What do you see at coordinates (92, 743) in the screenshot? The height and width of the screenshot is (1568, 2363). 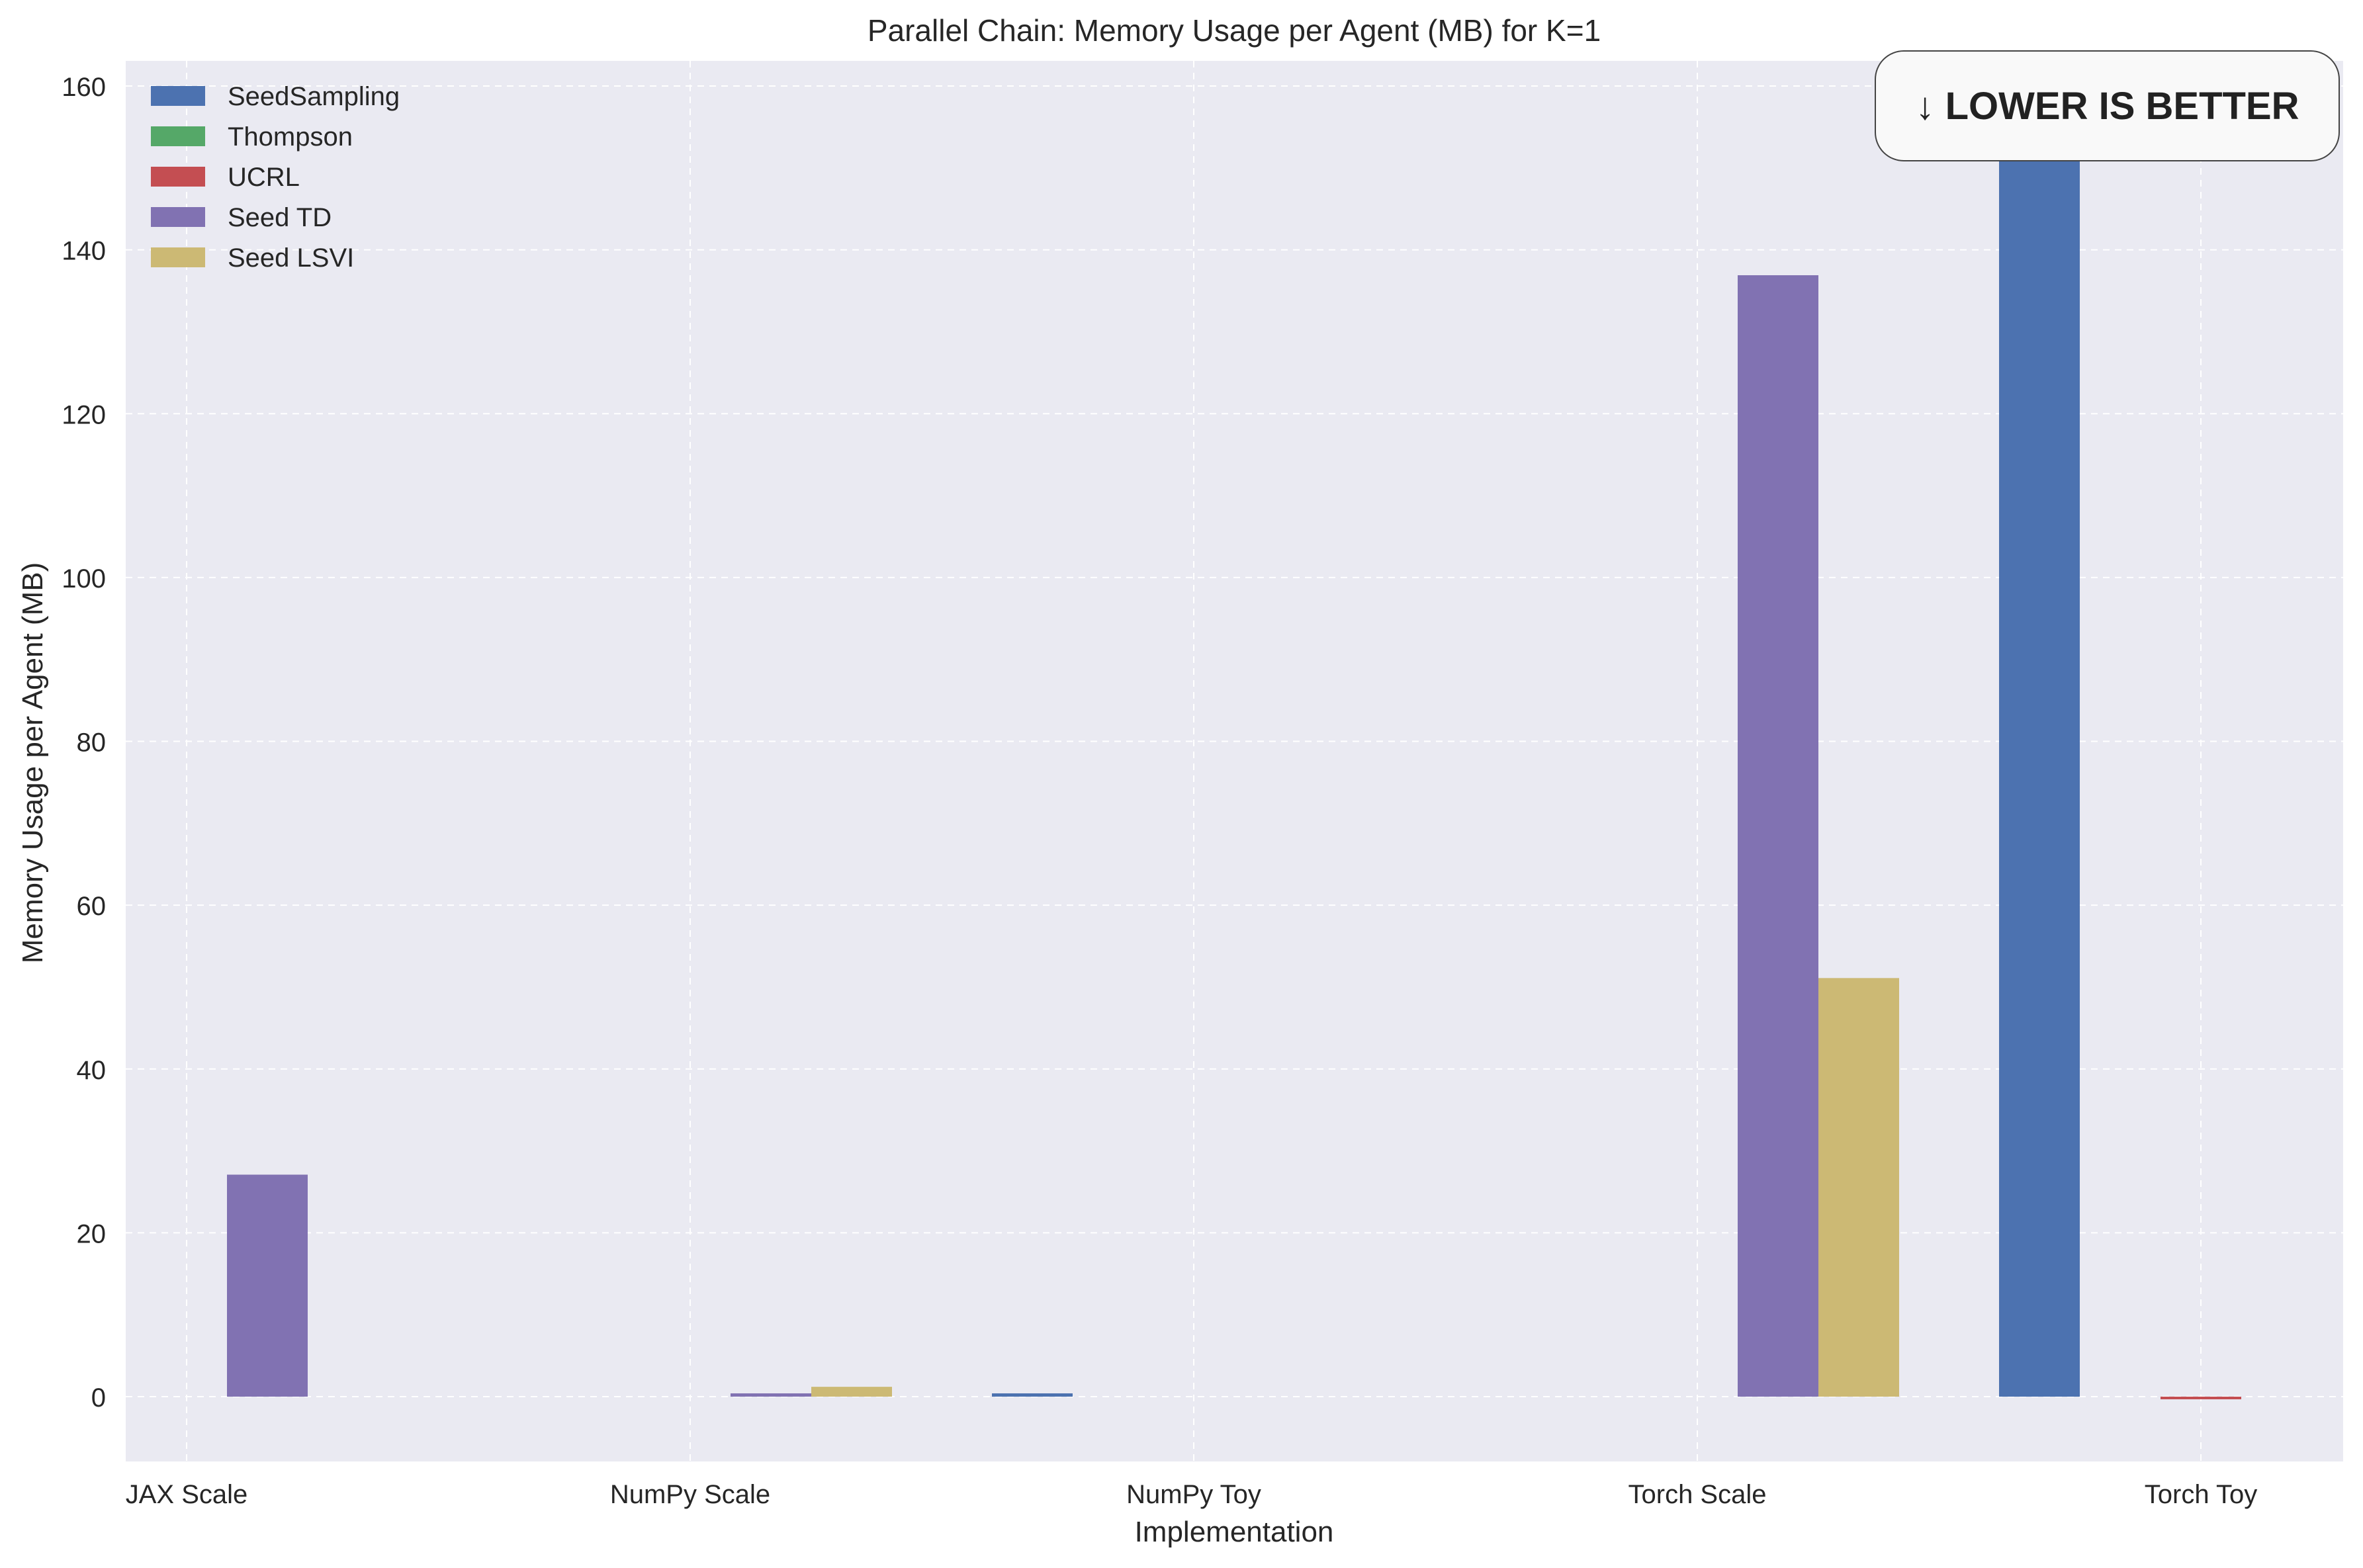 I see `y-tick-label: 80` at bounding box center [92, 743].